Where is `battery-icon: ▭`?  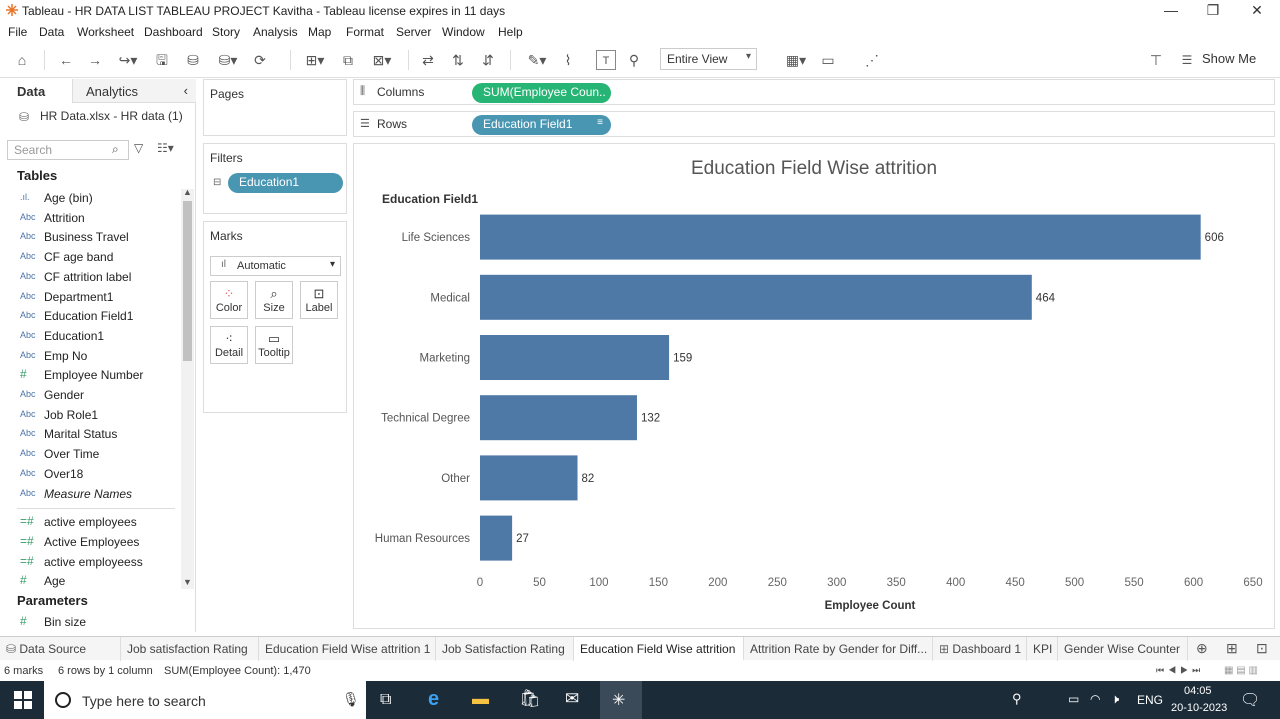 battery-icon: ▭ is located at coordinates (1074, 699).